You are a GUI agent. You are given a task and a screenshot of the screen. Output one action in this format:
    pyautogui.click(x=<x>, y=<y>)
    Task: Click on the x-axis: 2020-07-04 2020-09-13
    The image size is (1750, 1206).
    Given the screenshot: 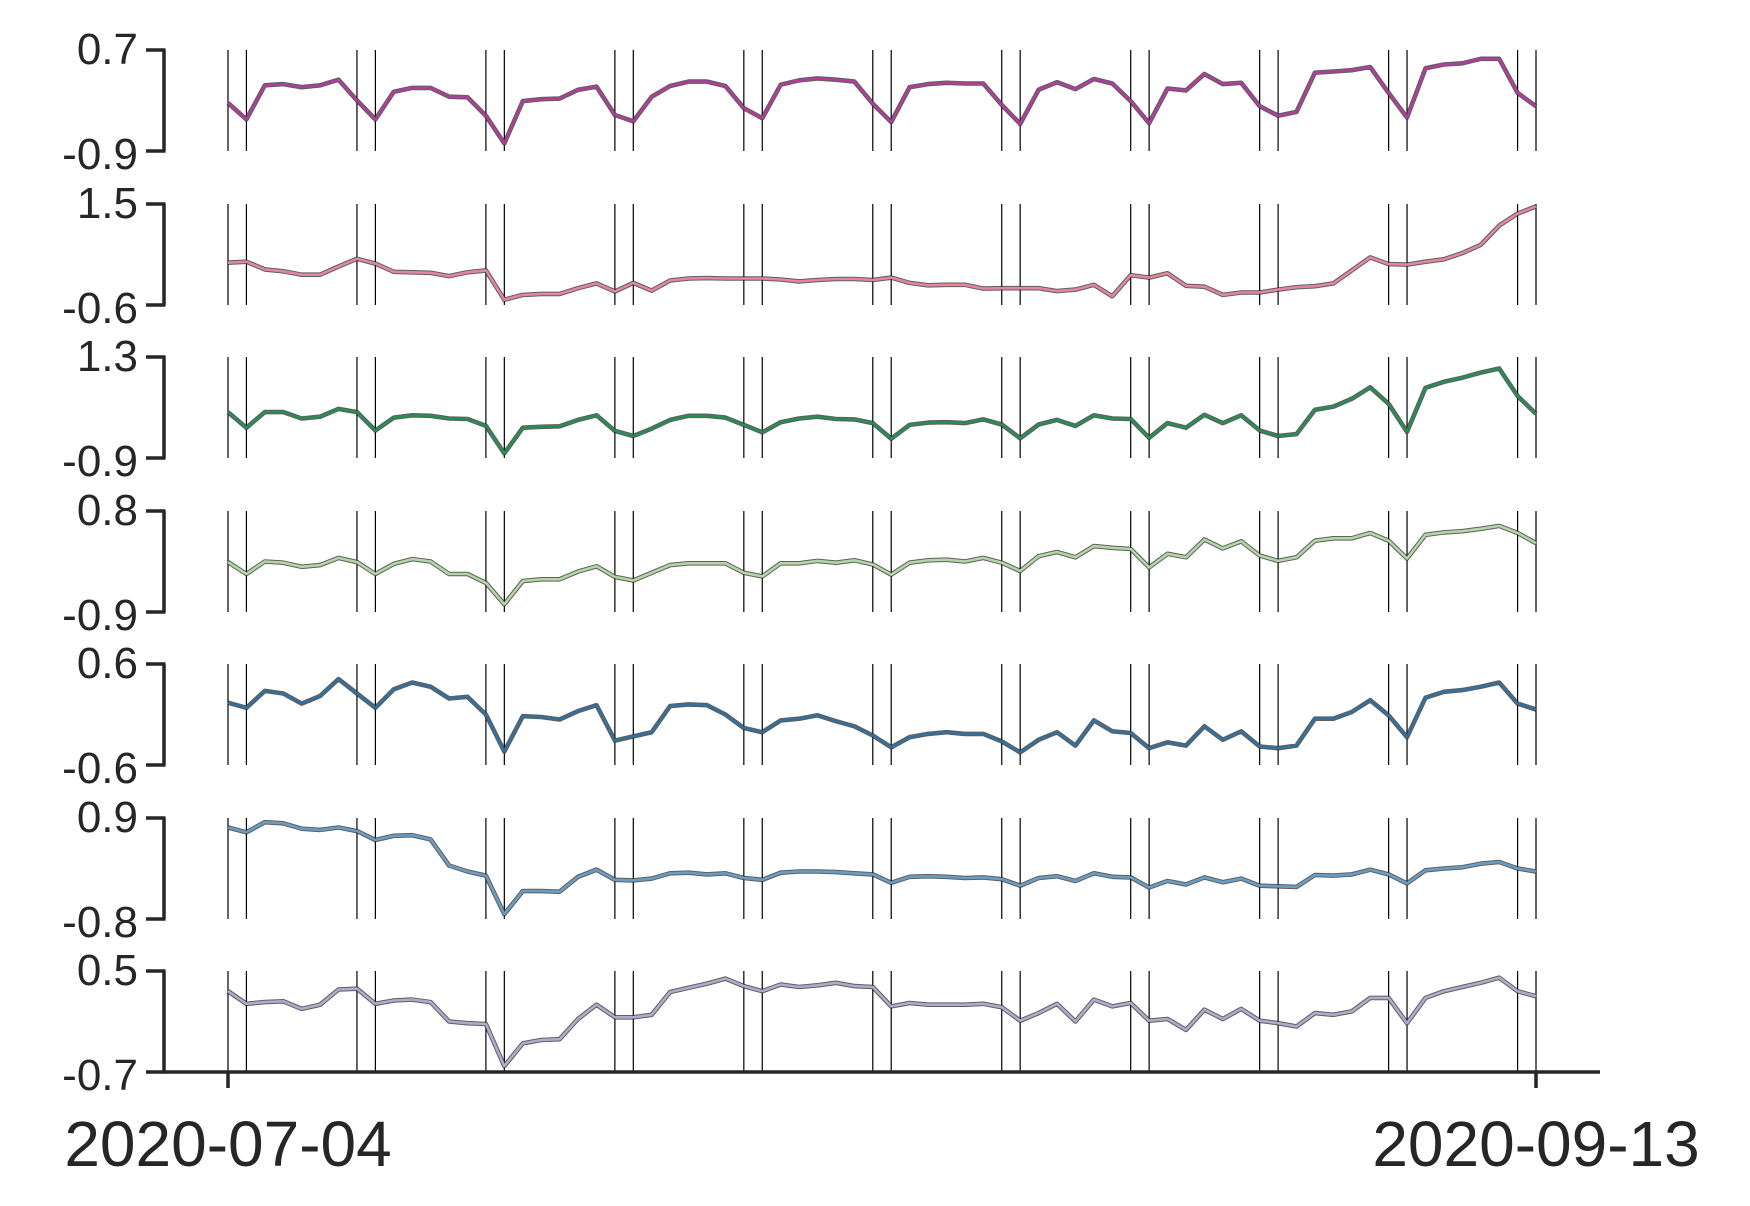 What is the action you would take?
    pyautogui.click(x=882, y=1125)
    